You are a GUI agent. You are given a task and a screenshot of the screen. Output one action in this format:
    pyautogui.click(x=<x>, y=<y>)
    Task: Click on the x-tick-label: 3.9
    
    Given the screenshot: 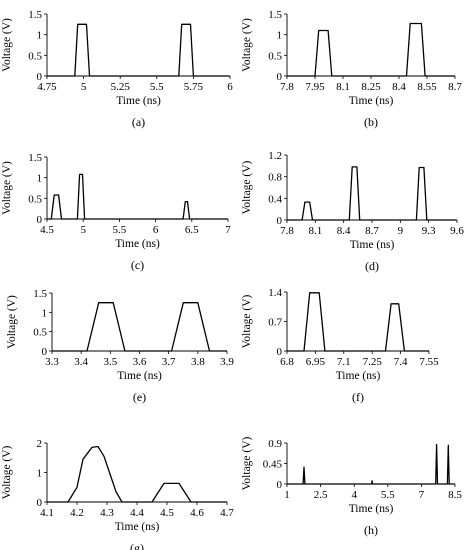 What is the action you would take?
    pyautogui.click(x=227, y=362)
    